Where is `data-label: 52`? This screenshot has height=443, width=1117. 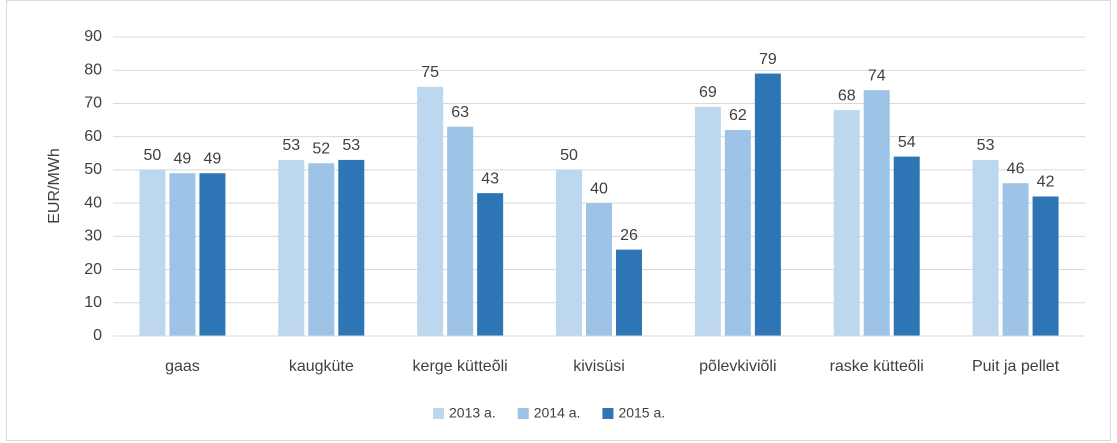 data-label: 52 is located at coordinates (321, 148).